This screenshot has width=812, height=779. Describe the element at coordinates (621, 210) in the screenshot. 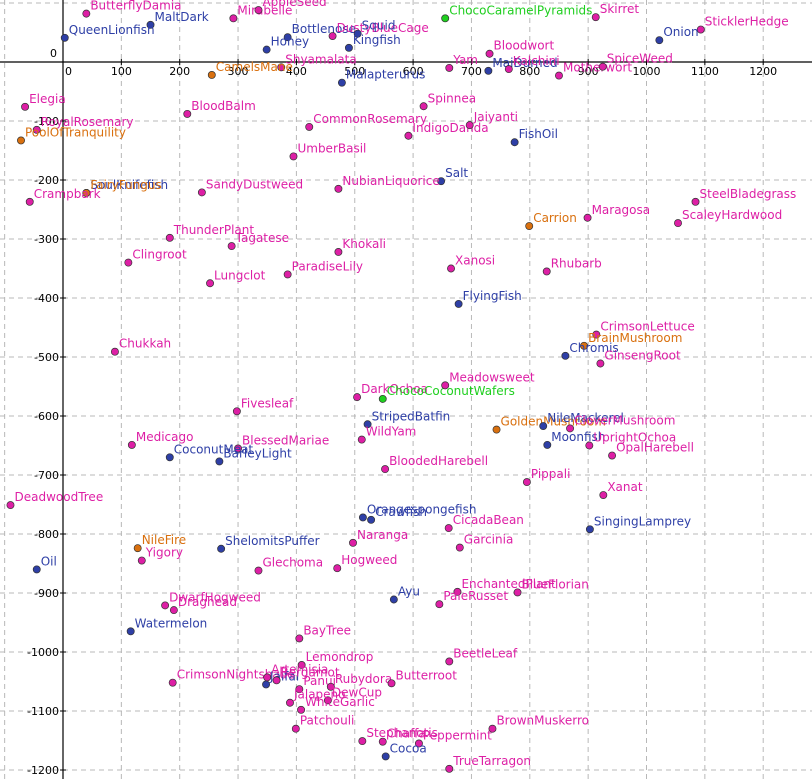

I see `data-point-label: Maragosa` at that location.